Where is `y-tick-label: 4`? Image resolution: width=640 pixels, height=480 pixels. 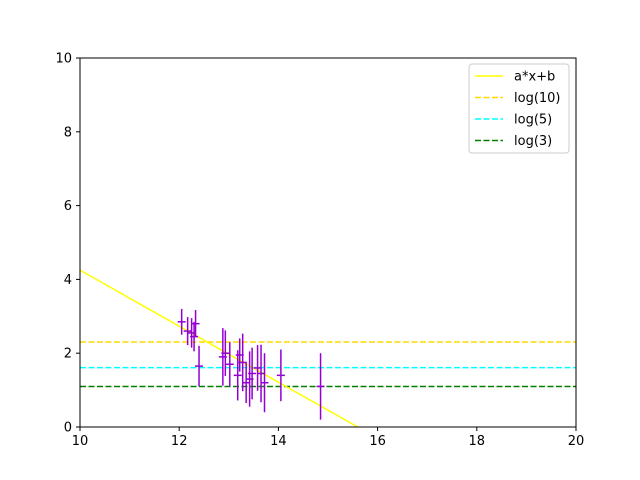 y-tick-label: 4 is located at coordinates (68, 280).